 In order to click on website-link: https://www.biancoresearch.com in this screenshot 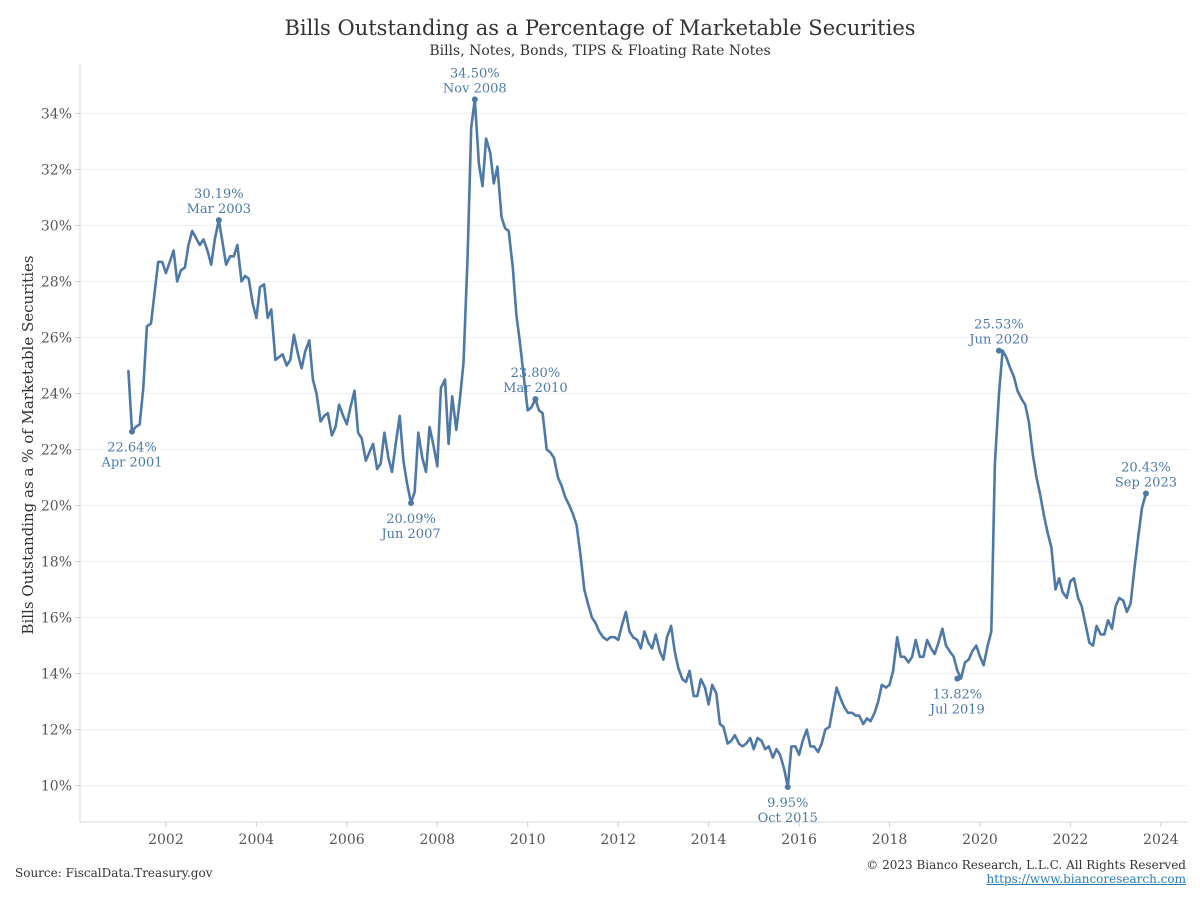, I will do `click(1086, 879)`.